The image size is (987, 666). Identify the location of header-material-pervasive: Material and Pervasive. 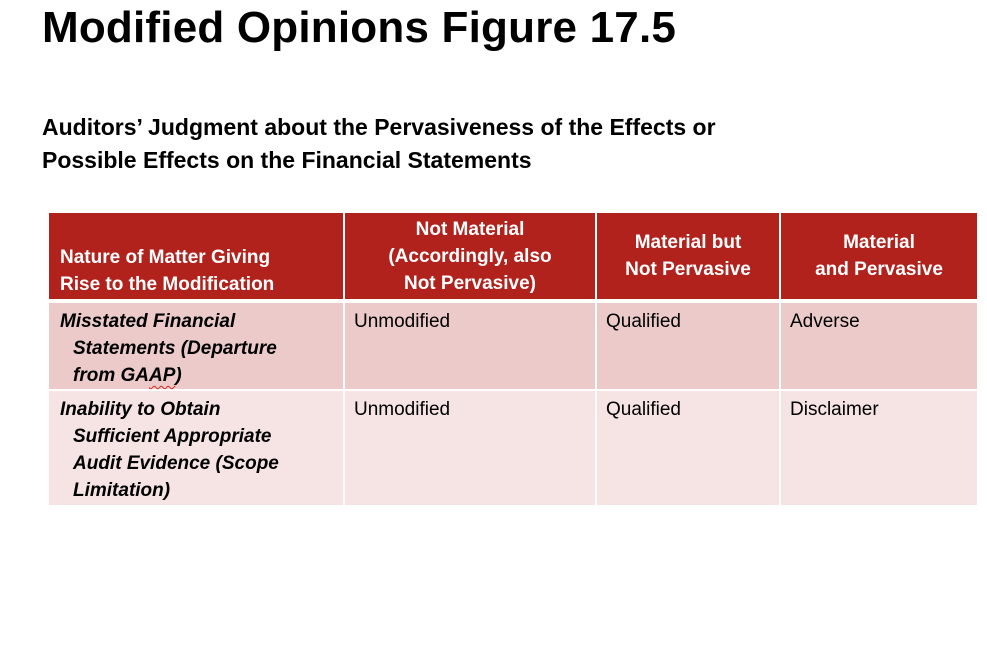
(878, 258).